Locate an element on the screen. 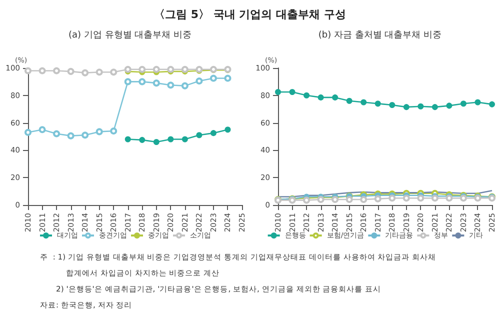  chart-subtitle: (a) 기업 유형별 대출부채 비중 is located at coordinates (130, 35).